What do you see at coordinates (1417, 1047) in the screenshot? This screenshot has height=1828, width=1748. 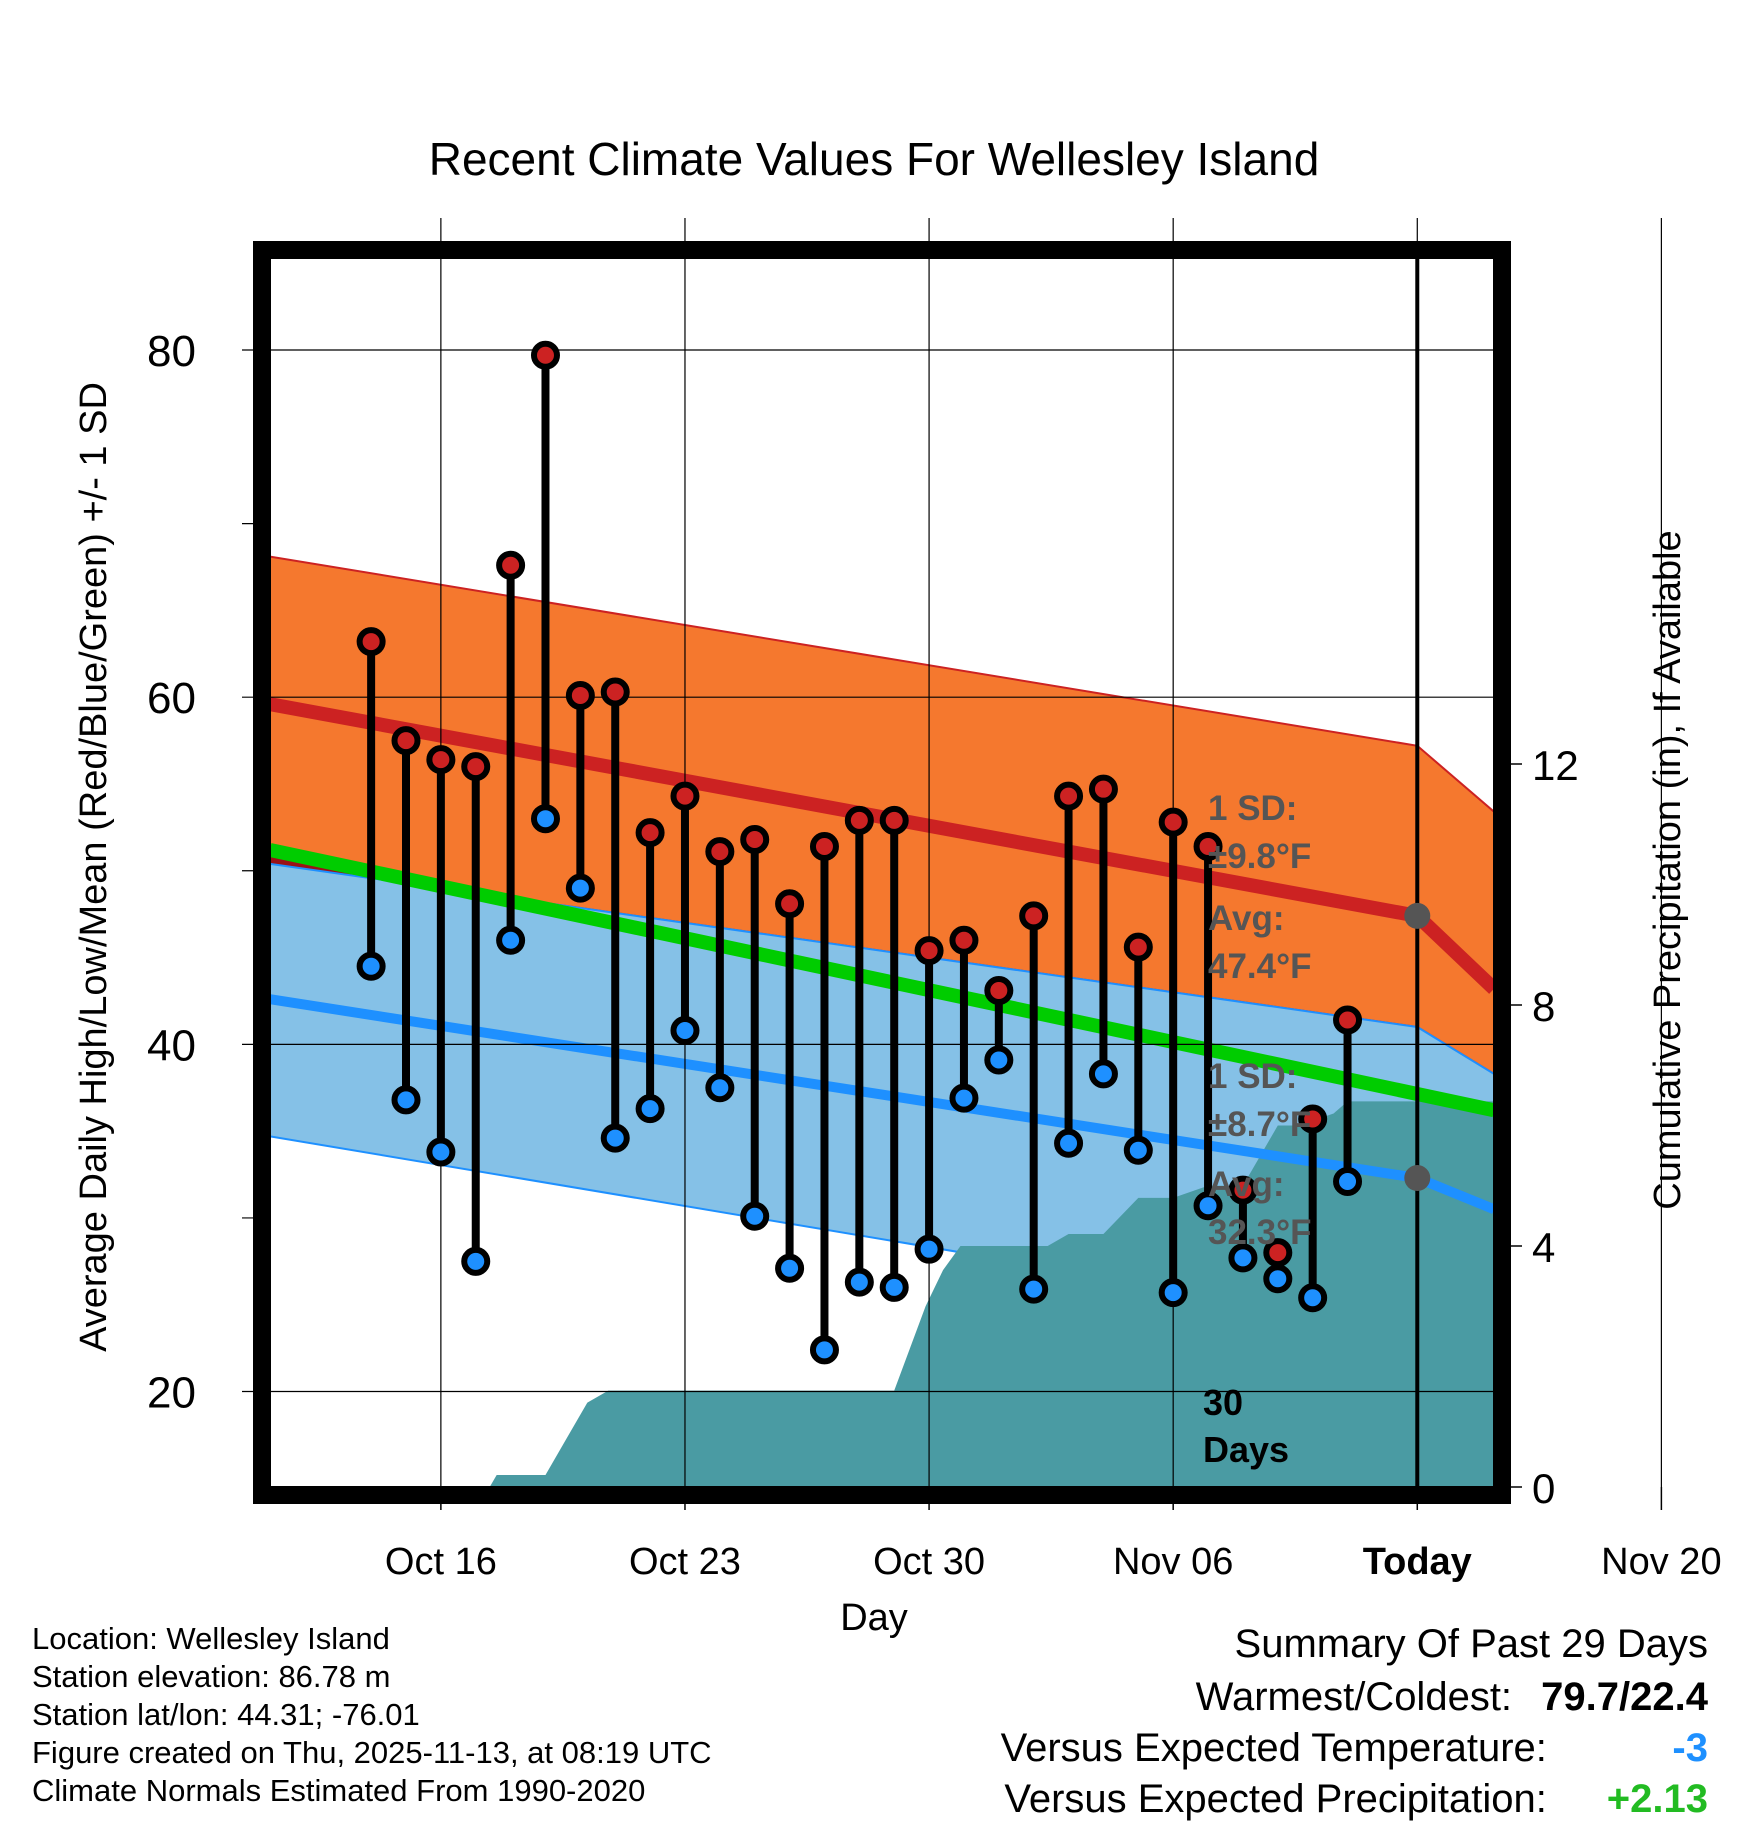 I see `normal-annotations` at bounding box center [1417, 1047].